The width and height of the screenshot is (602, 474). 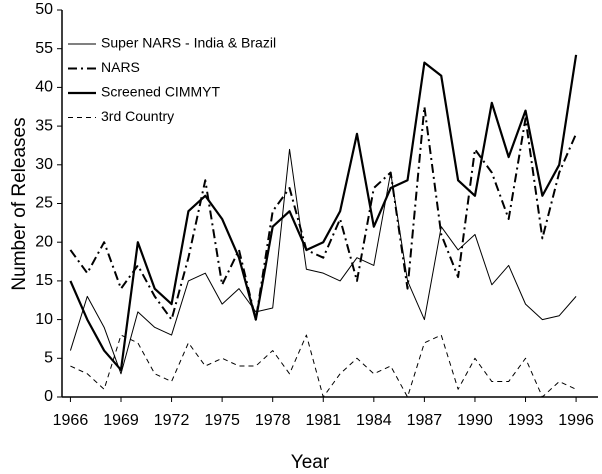 I want to click on y-tick-label: 35, so click(x=44, y=125).